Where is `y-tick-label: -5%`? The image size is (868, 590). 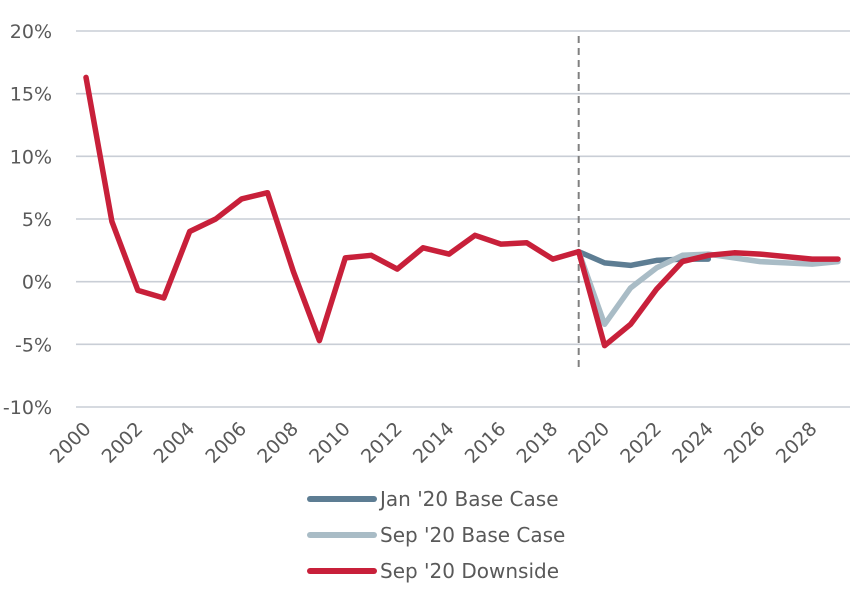 y-tick-label: -5% is located at coordinates (33, 345).